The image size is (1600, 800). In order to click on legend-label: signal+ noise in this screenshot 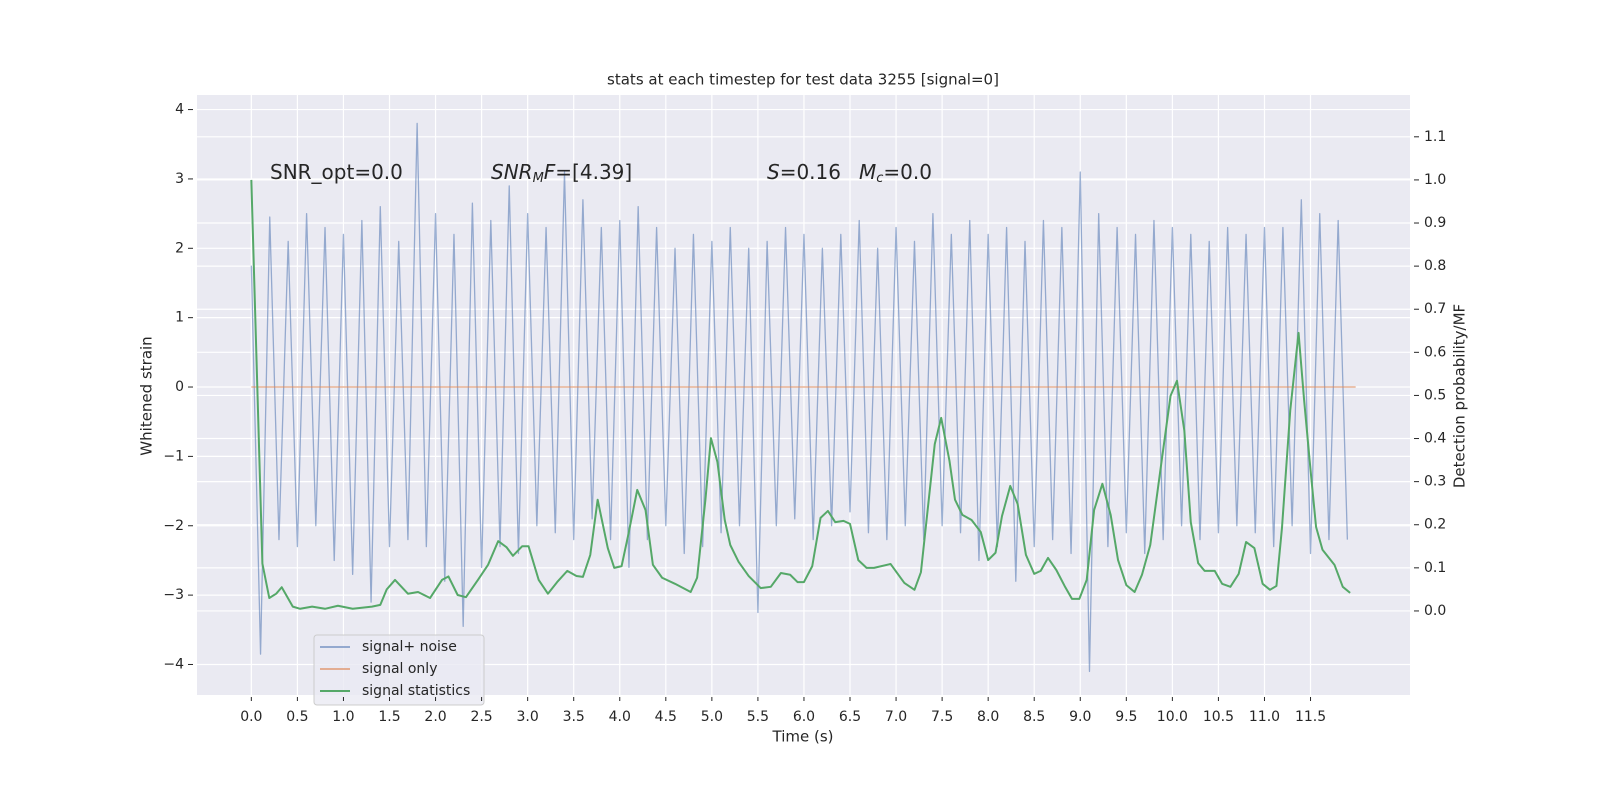, I will do `click(409, 647)`.